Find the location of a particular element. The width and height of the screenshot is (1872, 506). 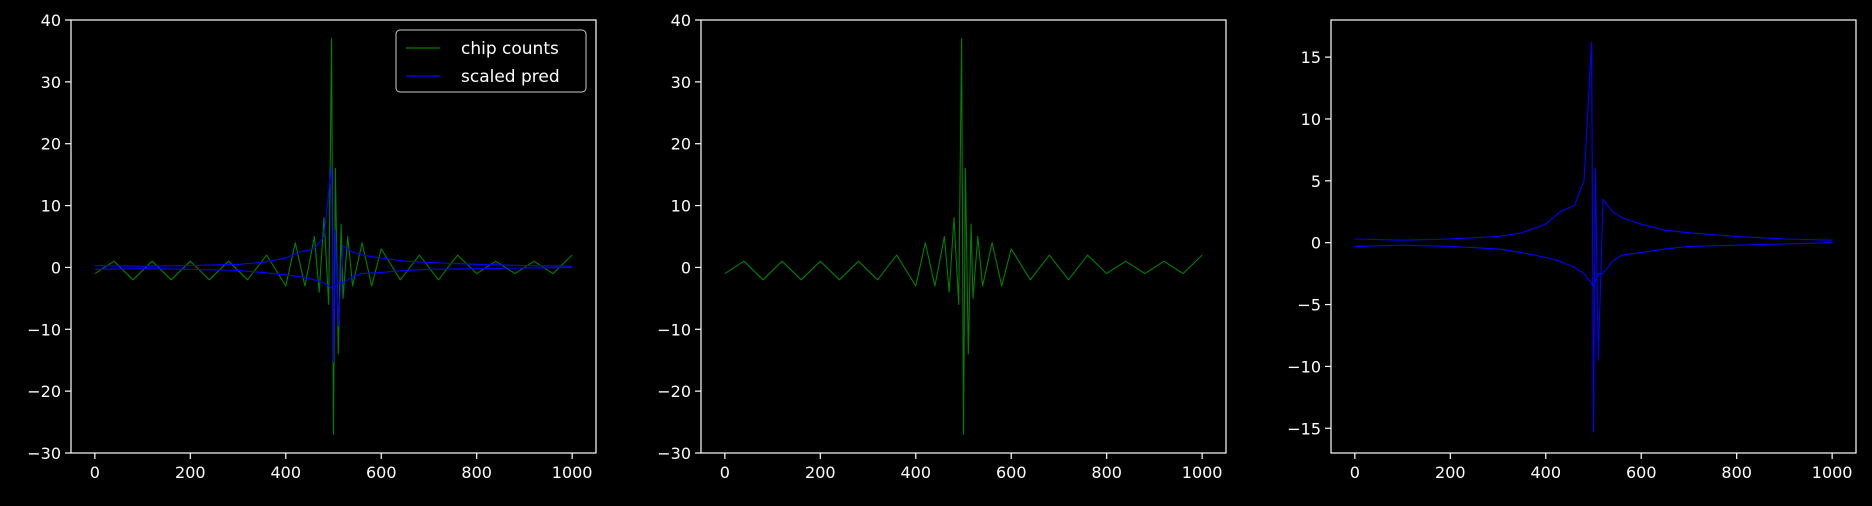

panel-right-y-tick-label: −5 is located at coordinates (1309, 305).